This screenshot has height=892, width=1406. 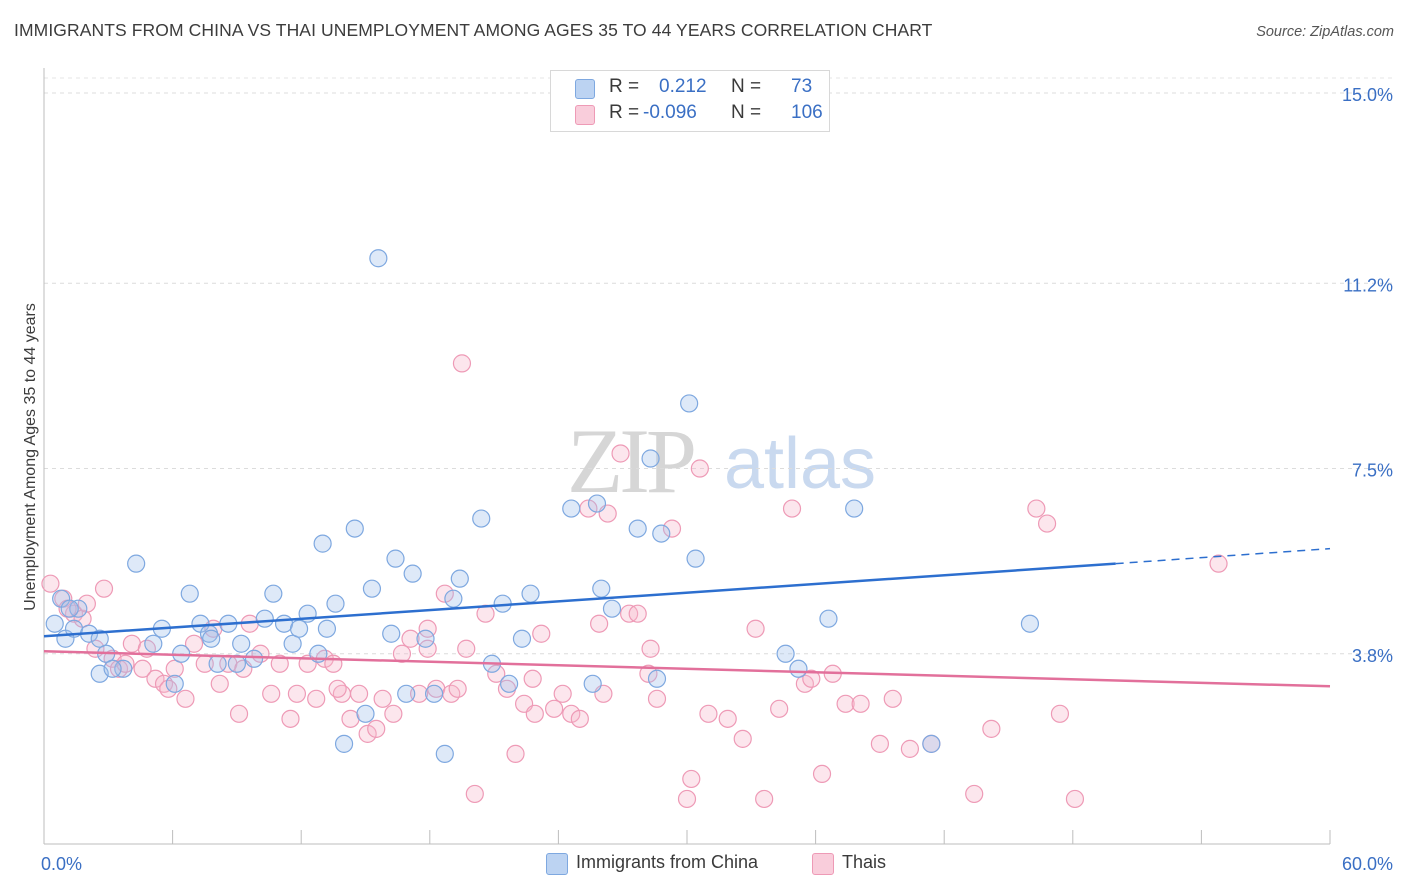 I want to click on watermark-zip: ZIP, so click(x=630, y=461).